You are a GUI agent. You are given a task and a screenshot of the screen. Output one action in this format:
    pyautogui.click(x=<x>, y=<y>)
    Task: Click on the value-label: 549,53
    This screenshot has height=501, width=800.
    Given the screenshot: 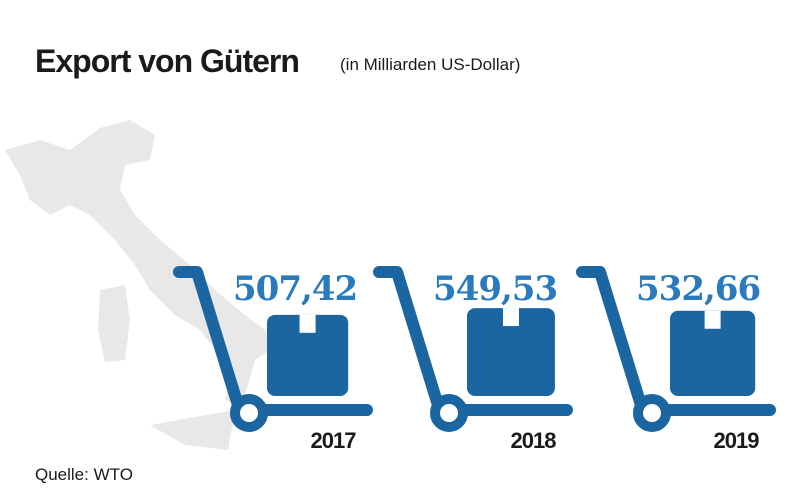 What is the action you would take?
    pyautogui.click(x=495, y=289)
    